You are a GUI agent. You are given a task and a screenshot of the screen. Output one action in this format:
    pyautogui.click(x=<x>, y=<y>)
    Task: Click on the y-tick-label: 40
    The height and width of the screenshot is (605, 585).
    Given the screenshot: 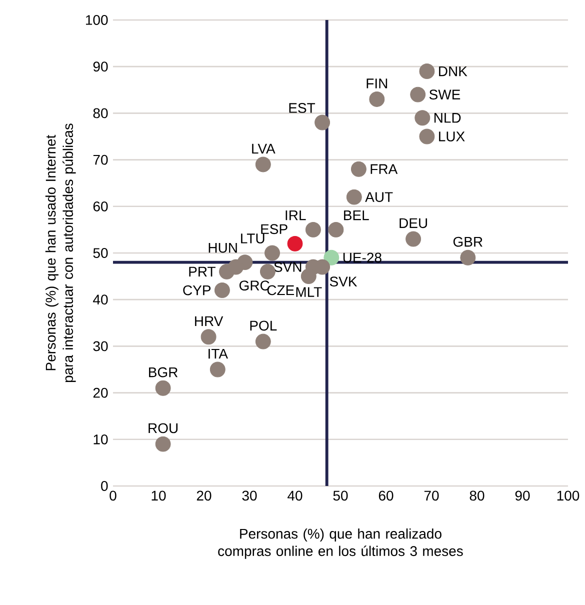 What is the action you would take?
    pyautogui.click(x=100, y=299)
    